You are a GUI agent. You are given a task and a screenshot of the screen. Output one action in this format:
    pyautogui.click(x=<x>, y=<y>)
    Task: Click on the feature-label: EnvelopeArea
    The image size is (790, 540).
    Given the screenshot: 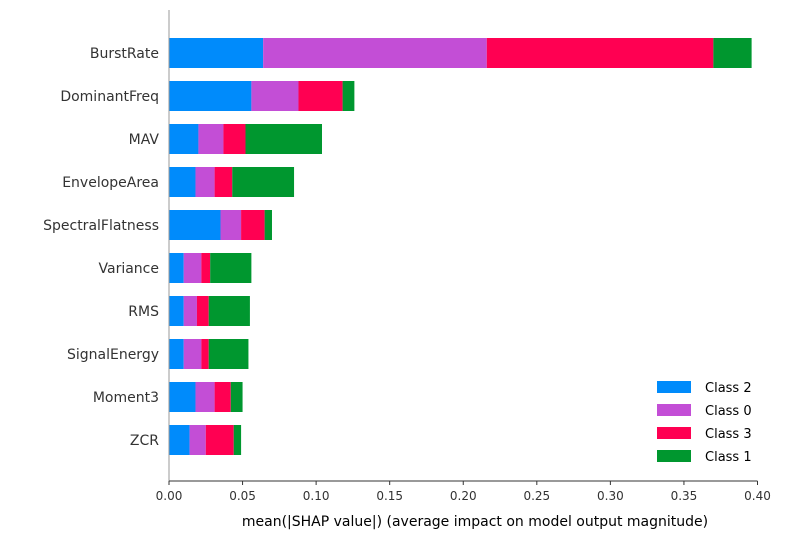 What is the action you would take?
    pyautogui.click(x=110, y=183)
    